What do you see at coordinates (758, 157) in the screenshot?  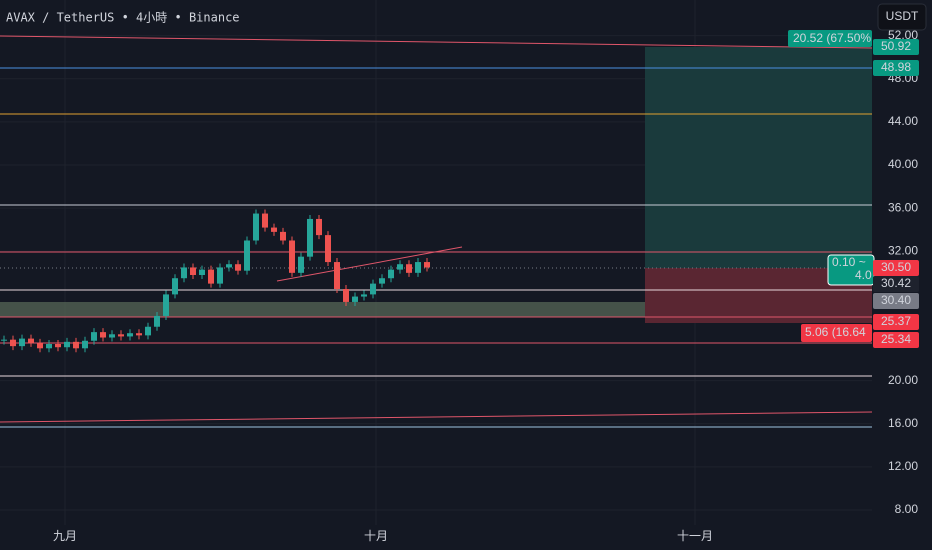 I see `profit-zone` at bounding box center [758, 157].